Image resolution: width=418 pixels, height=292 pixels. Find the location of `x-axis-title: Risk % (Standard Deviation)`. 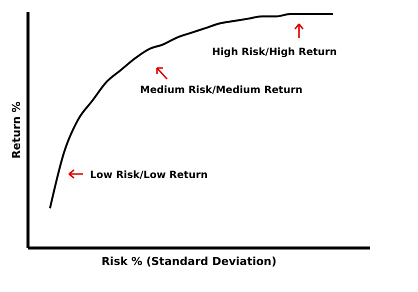

x-axis-title: Risk % (Standard Deviation) is located at coordinates (189, 261).